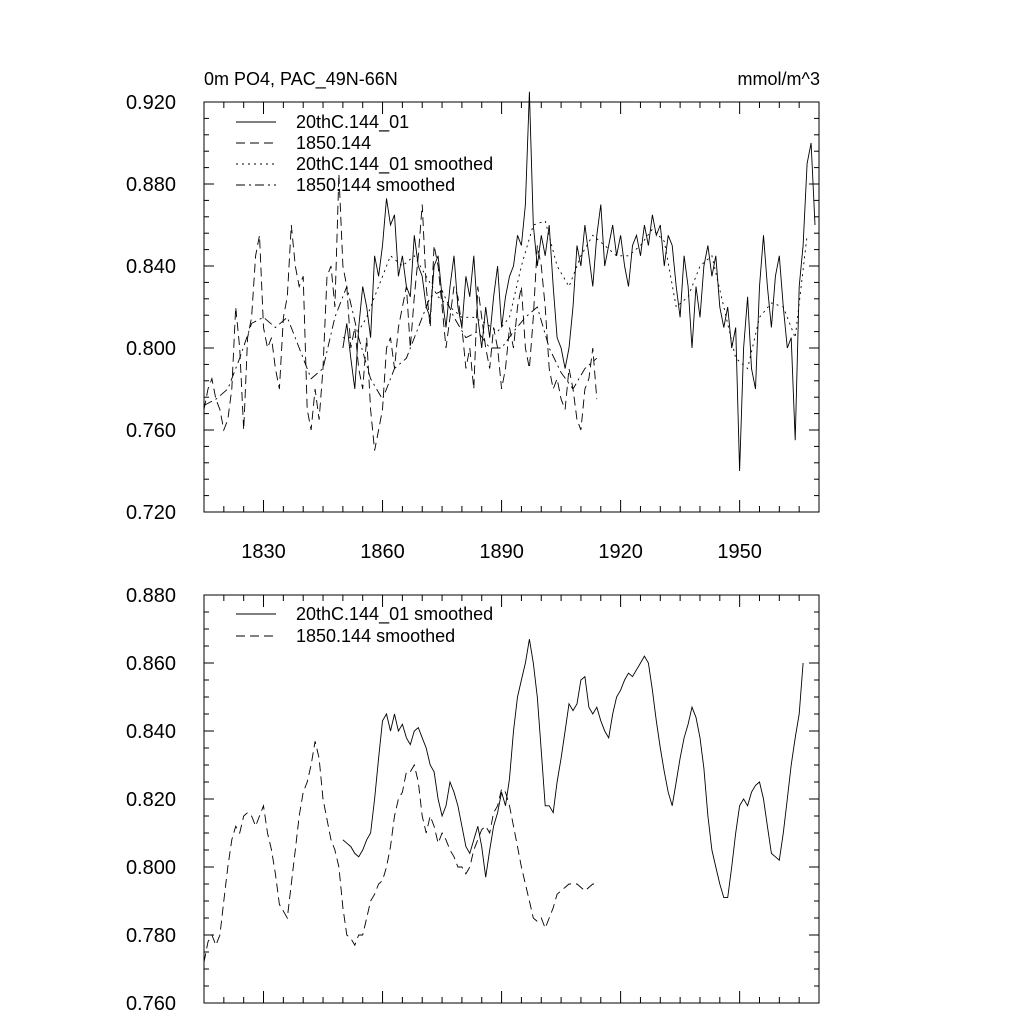 The image size is (1024, 1024). I want to click on top-x-tick-label: 1860, so click(382, 552).